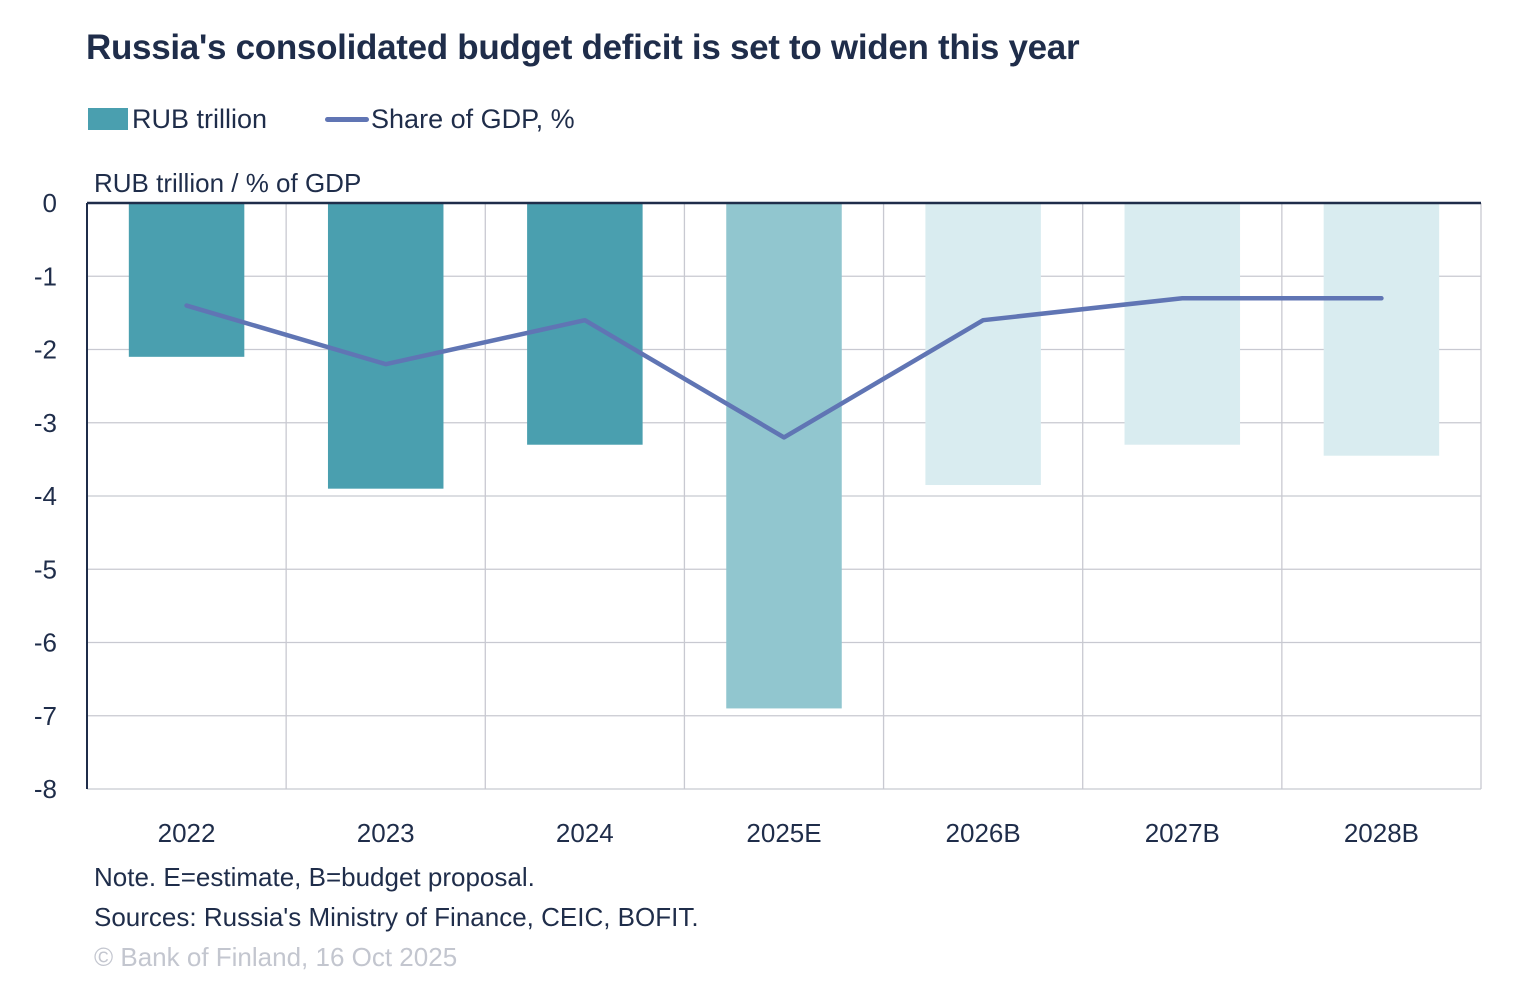  What do you see at coordinates (45, 350) in the screenshot?
I see `y-tick-label: -2` at bounding box center [45, 350].